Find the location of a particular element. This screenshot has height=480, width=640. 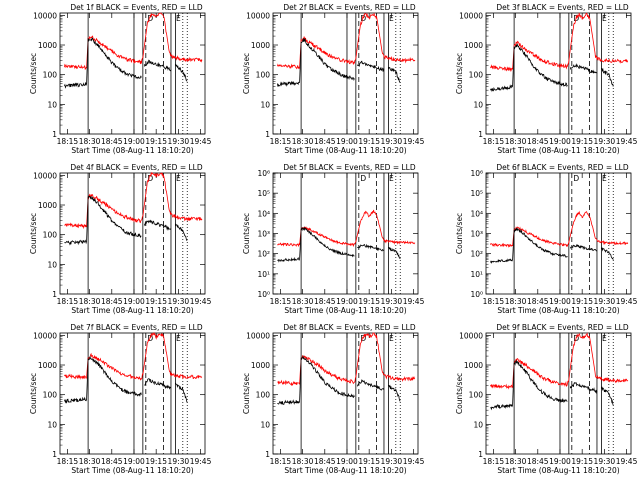

y-tick-label: 10⁴ is located at coordinates (263, 213).